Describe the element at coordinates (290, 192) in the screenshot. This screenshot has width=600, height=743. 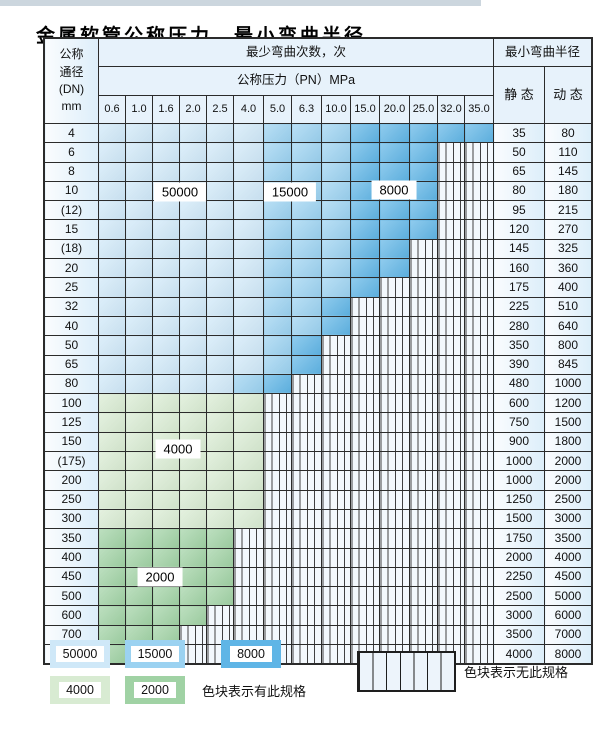
I see `cycle-count-label: 15000` at that location.